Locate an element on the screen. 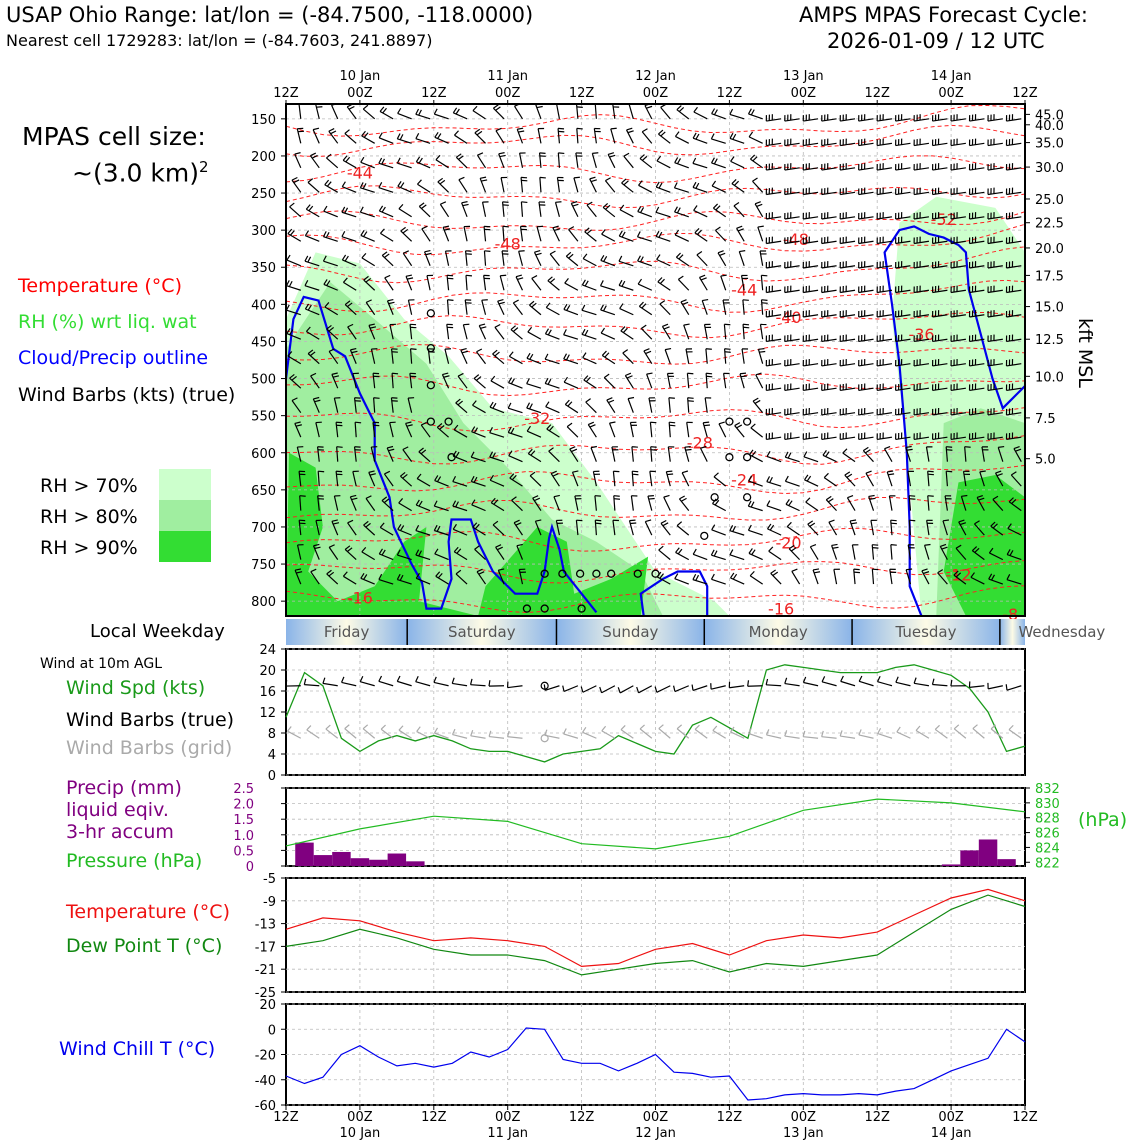 The width and height of the screenshot is (1140, 1140). pressure-tick-label-5: 400 is located at coordinates (263, 305).